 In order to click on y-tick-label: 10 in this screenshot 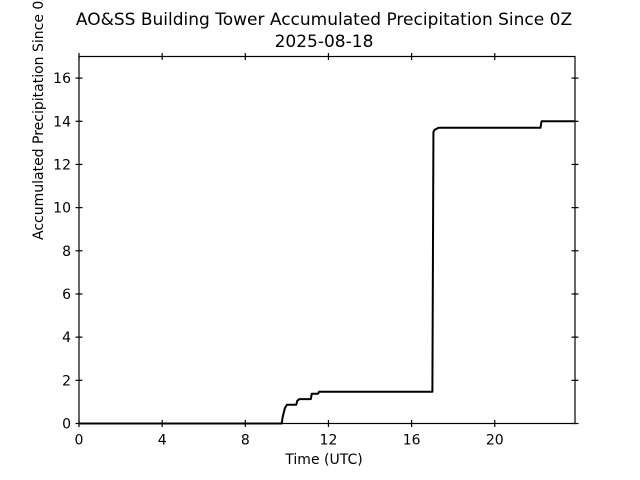, I will do `click(62, 209)`.